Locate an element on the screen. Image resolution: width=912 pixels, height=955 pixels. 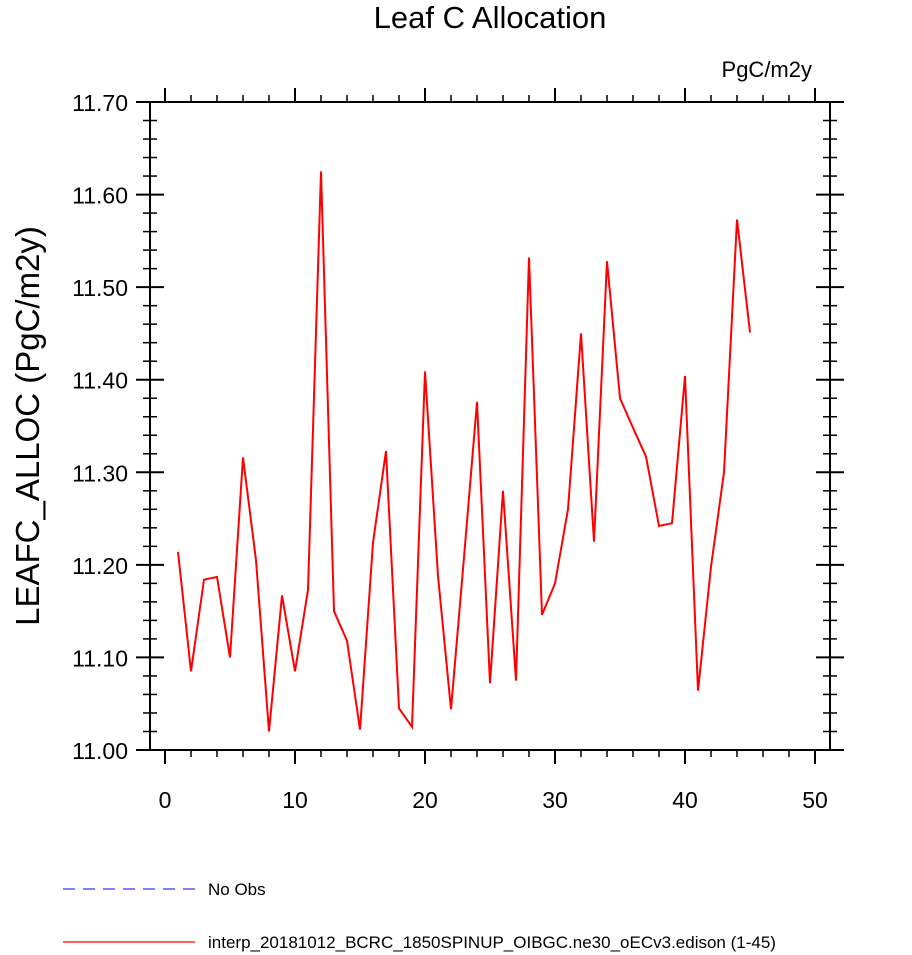
chart-title: Leaf C Allocation is located at coordinates (490, 17).